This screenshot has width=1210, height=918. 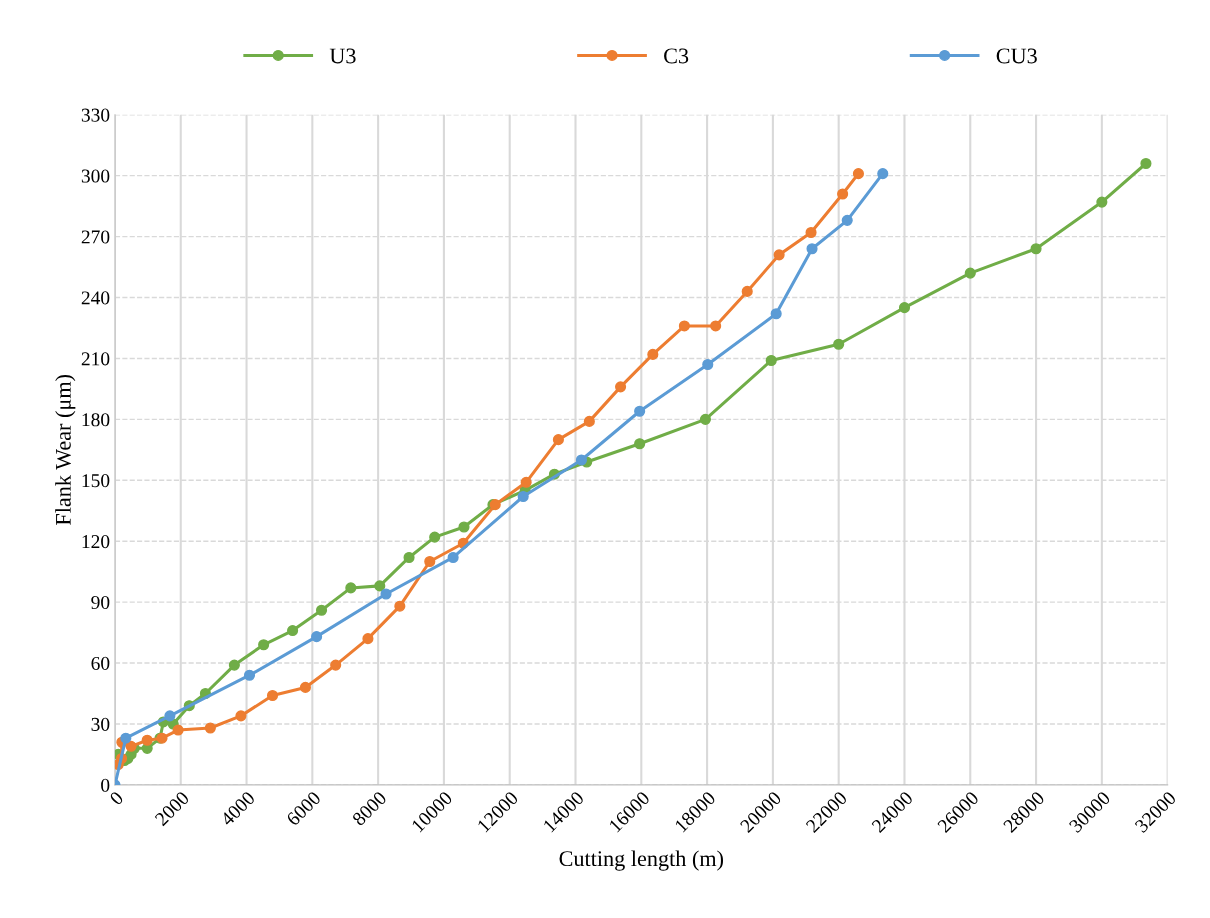 I want to click on x-tick-label: 0, so click(x=117, y=798).